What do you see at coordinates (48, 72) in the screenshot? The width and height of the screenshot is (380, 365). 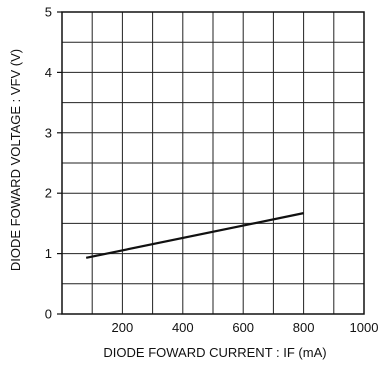 I see `y-tick-label: 4` at bounding box center [48, 72].